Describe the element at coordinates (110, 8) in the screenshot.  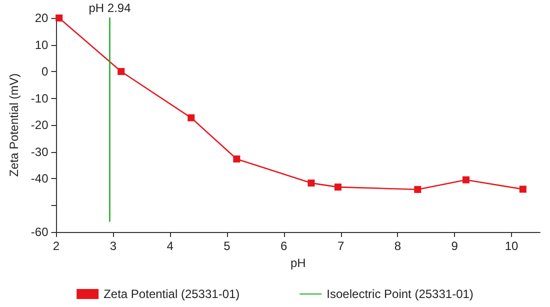
I see `annotation: pH 2.94` at that location.